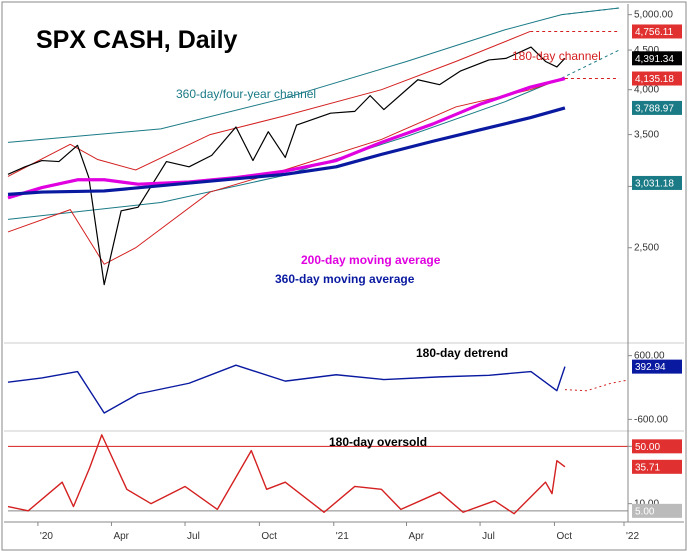 The height and width of the screenshot is (552, 688). Describe the element at coordinates (596, 385) in the screenshot. I see `detrend-projection` at that location.